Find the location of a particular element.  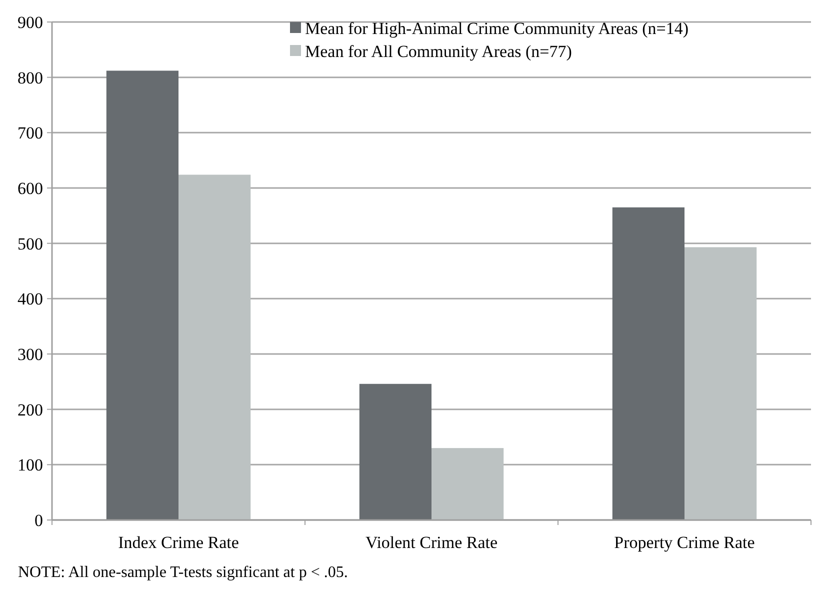

x-tick-label: Property Crime Rate is located at coordinates (684, 542).